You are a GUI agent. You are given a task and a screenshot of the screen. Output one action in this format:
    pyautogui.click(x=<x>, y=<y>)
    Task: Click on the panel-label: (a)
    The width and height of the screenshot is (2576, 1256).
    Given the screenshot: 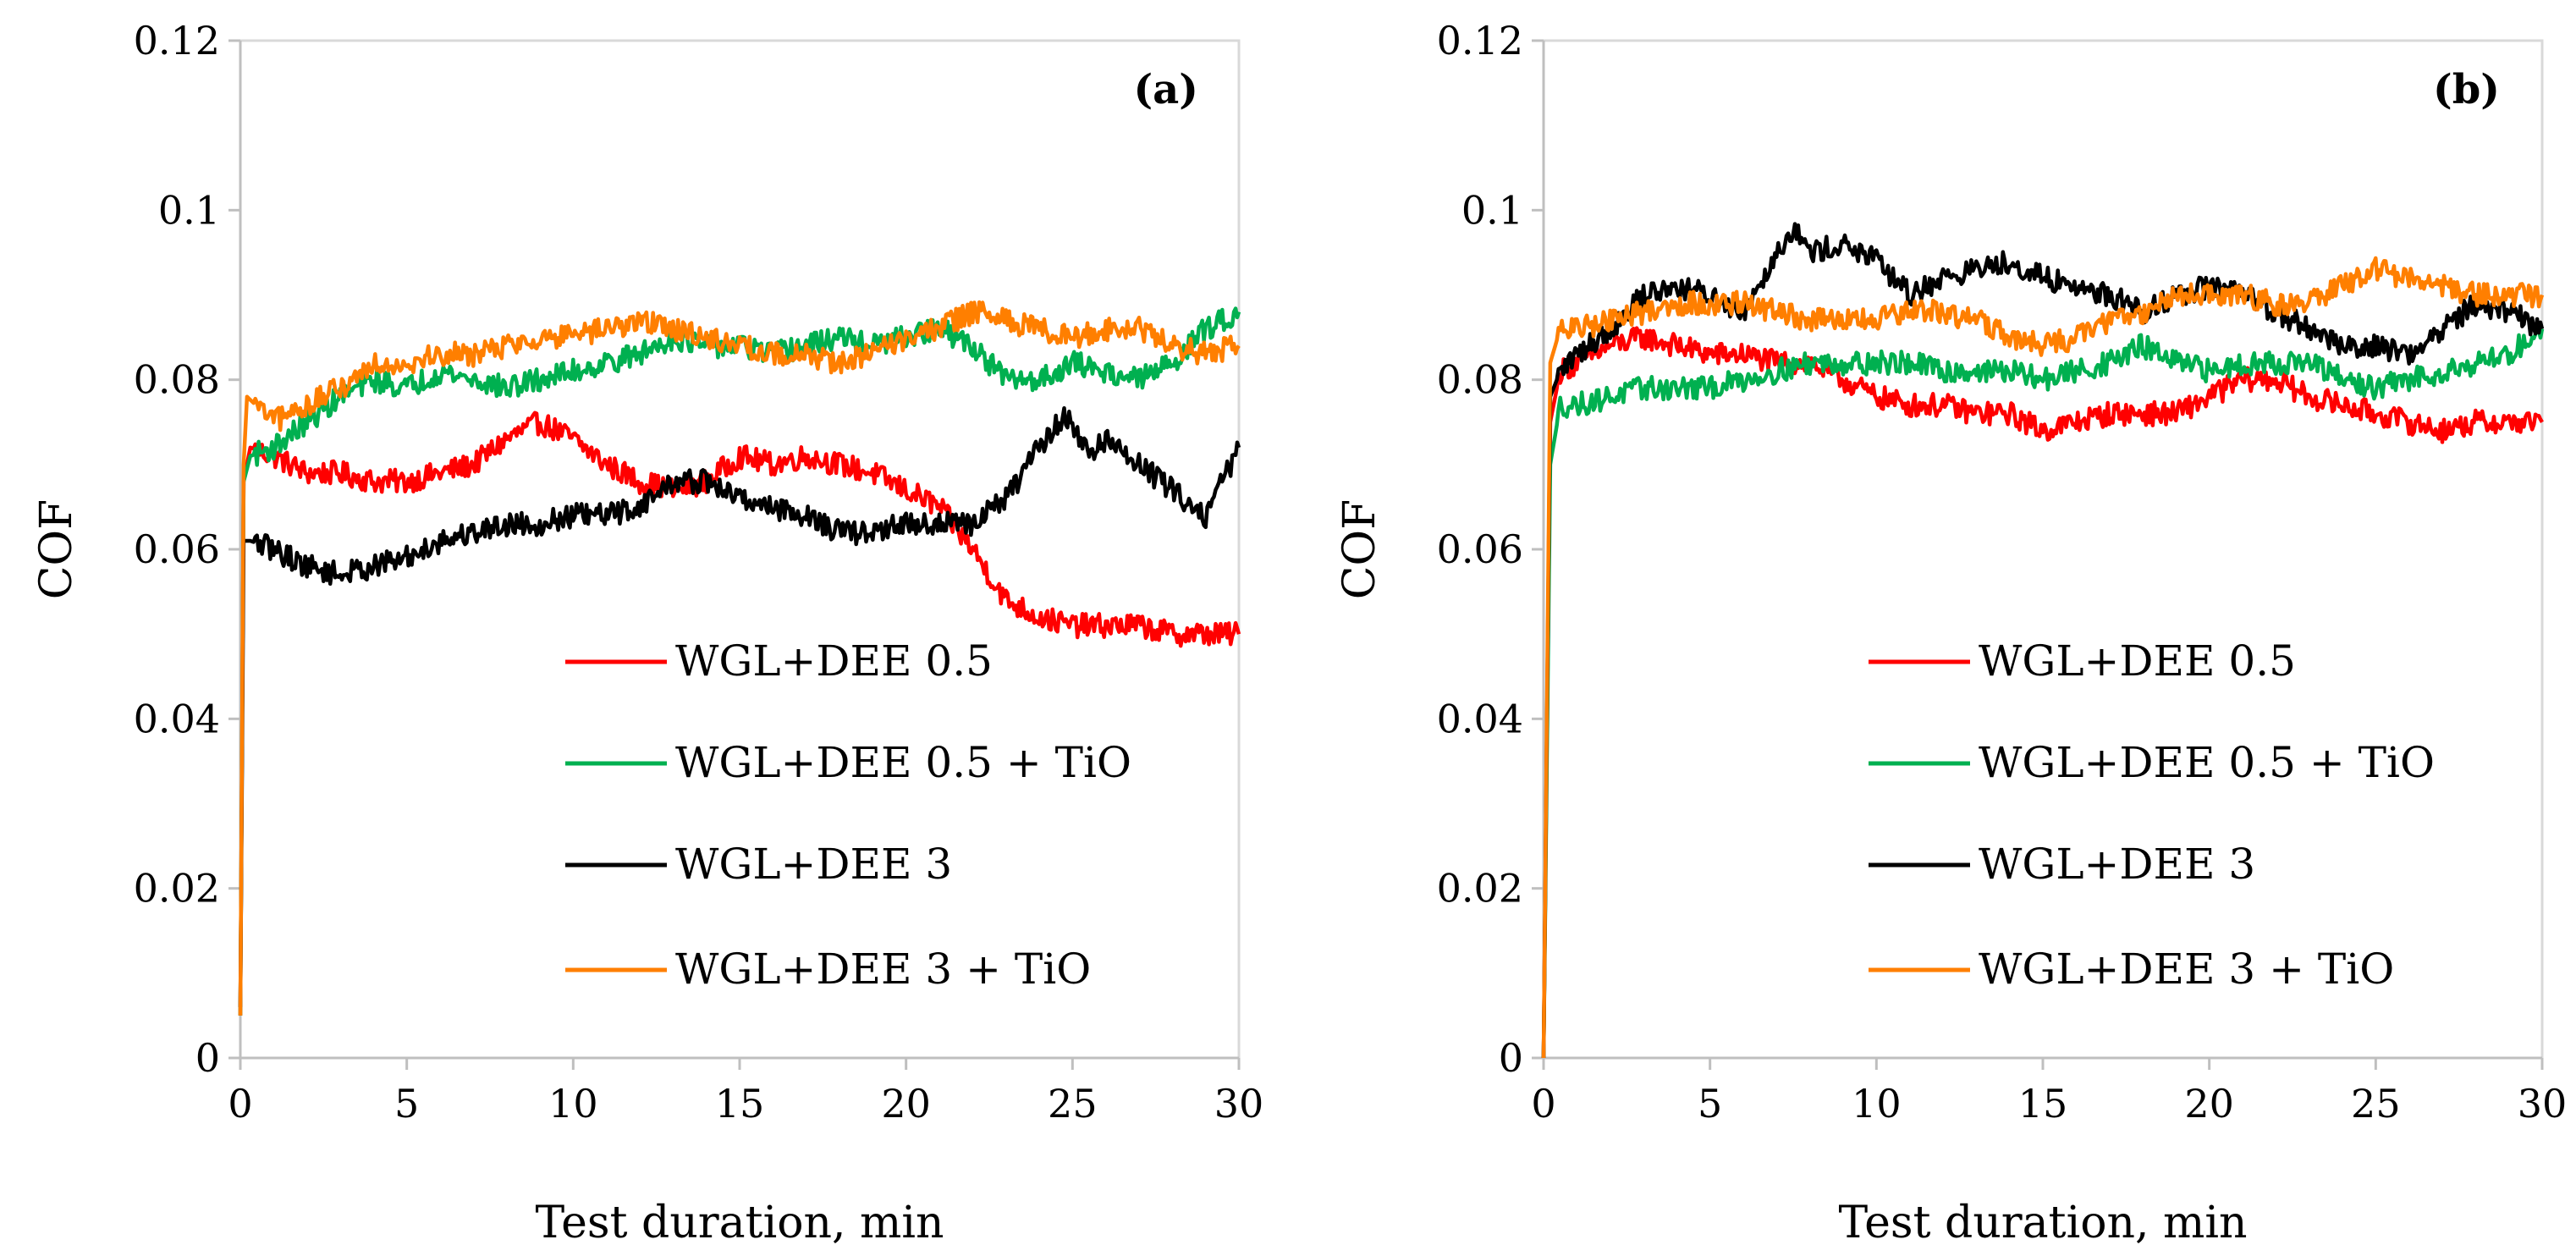 What is the action you would take?
    pyautogui.click(x=1165, y=89)
    